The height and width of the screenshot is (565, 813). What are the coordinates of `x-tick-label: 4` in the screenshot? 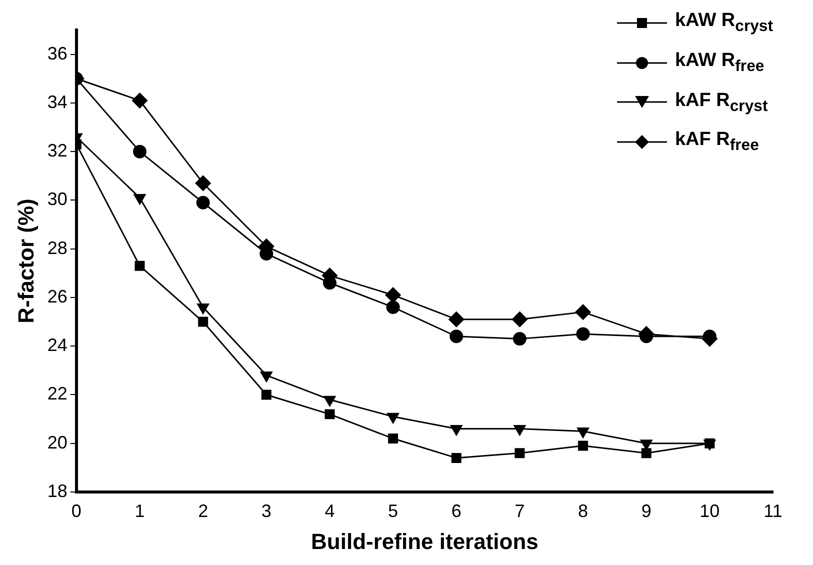 It's located at (329, 510).